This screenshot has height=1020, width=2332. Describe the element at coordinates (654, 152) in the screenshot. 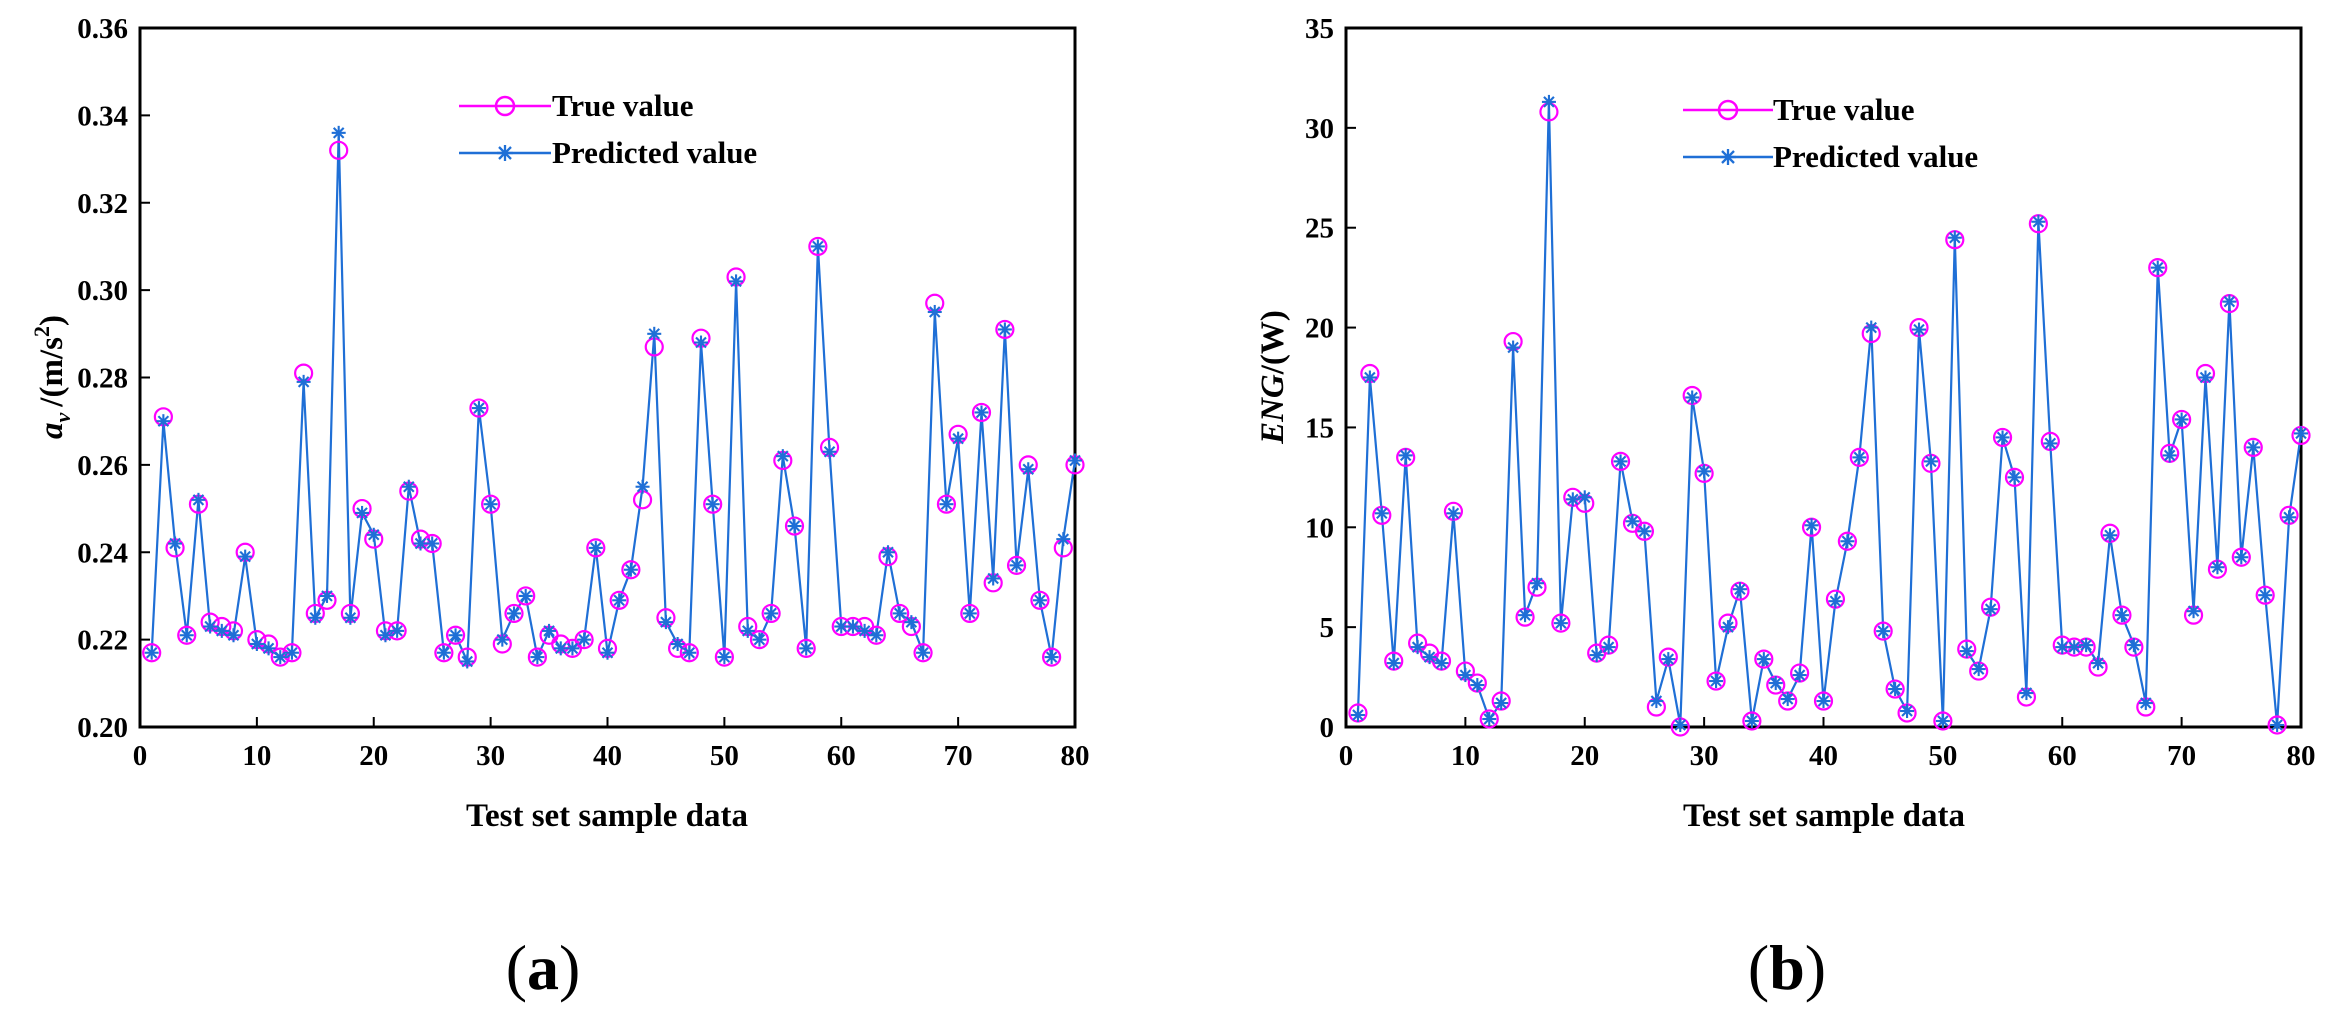

I see `legend-pred-label-a: Predicted value` at that location.